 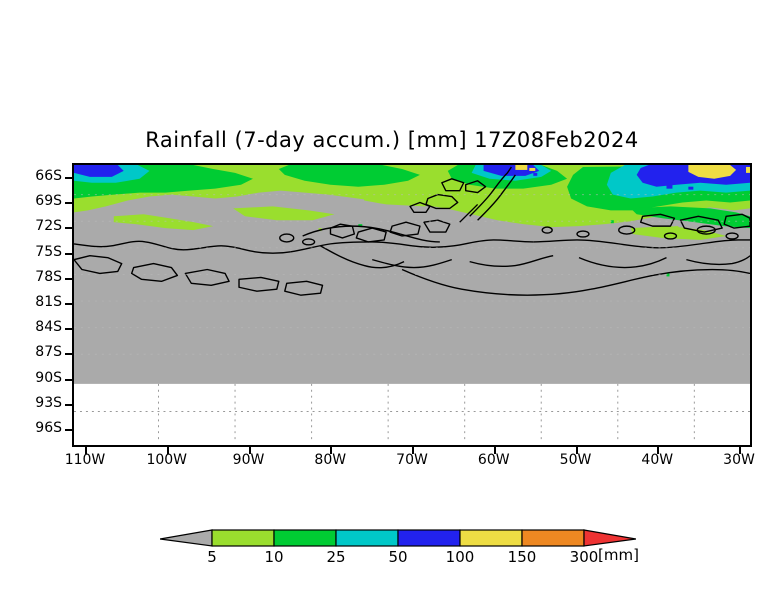 What do you see at coordinates (167, 460) in the screenshot?
I see `x-axis-tick-label: 100W` at bounding box center [167, 460].